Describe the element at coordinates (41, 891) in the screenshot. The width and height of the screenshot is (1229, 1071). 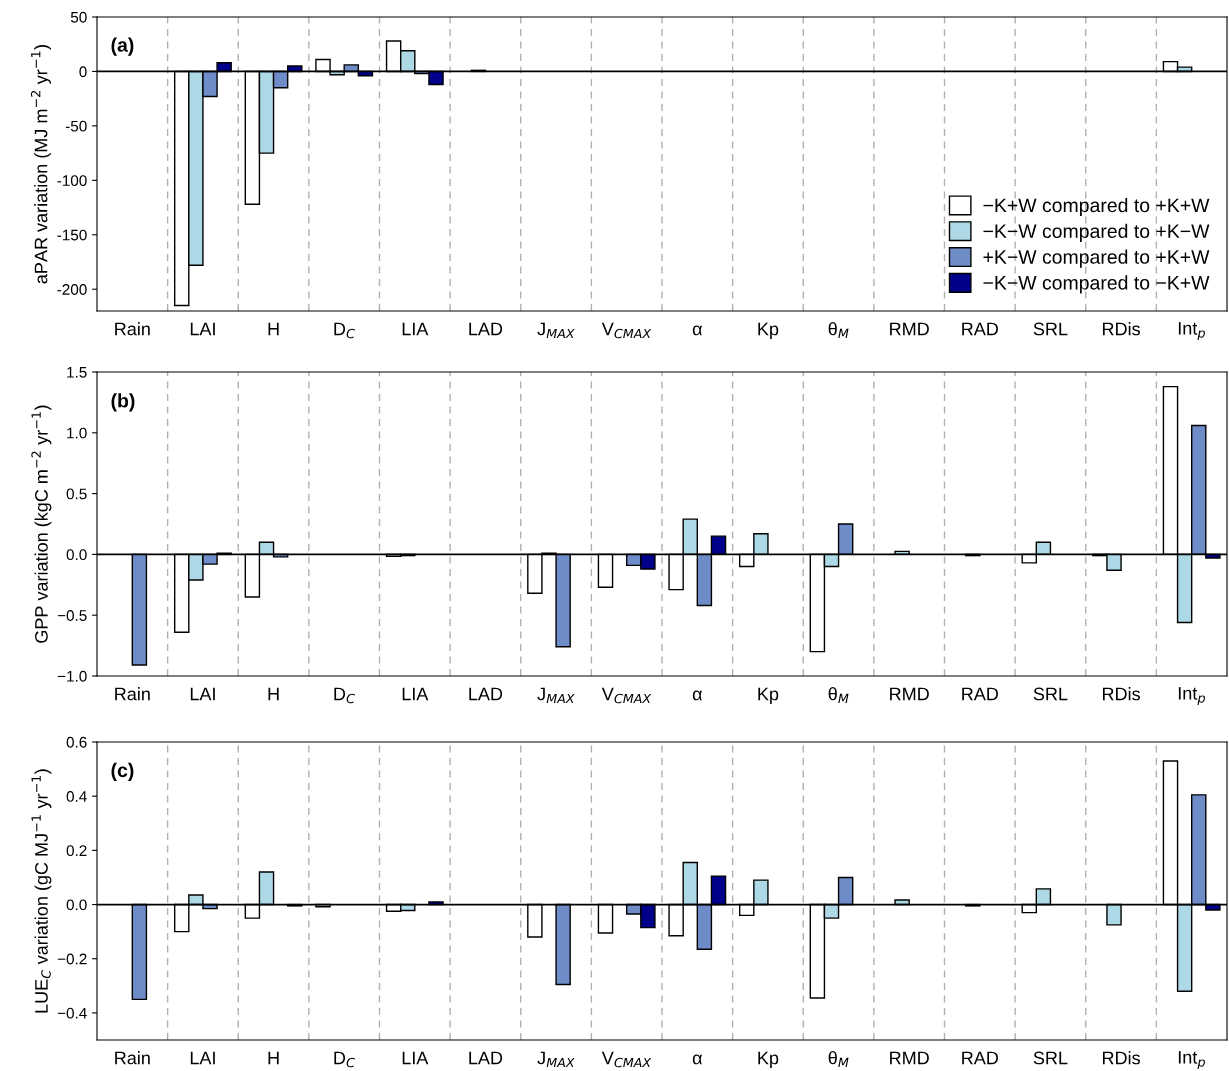
I see `y-axis-title: LUE$_{C}$ variation (gC MJ$^{−1}$ yr$^{−1}$)` at that location.